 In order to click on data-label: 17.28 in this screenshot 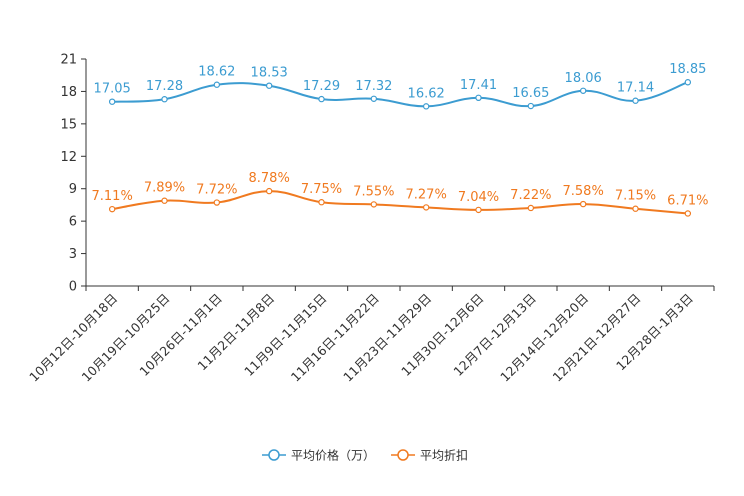, I will do `click(164, 86)`.